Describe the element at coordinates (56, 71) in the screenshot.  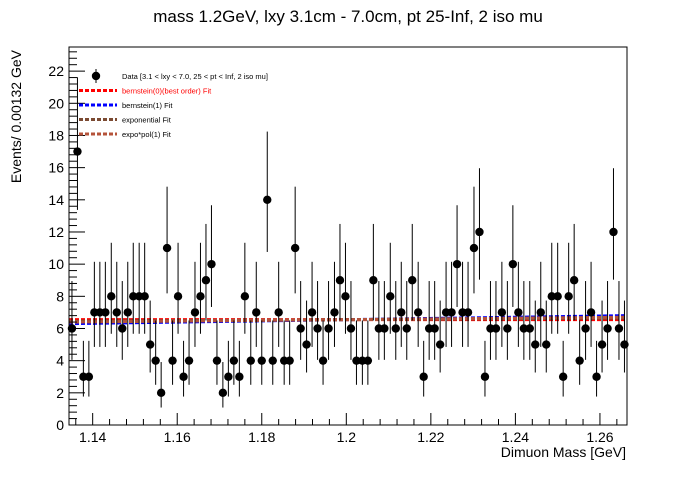
I see `y-tick-label: 22` at that location.